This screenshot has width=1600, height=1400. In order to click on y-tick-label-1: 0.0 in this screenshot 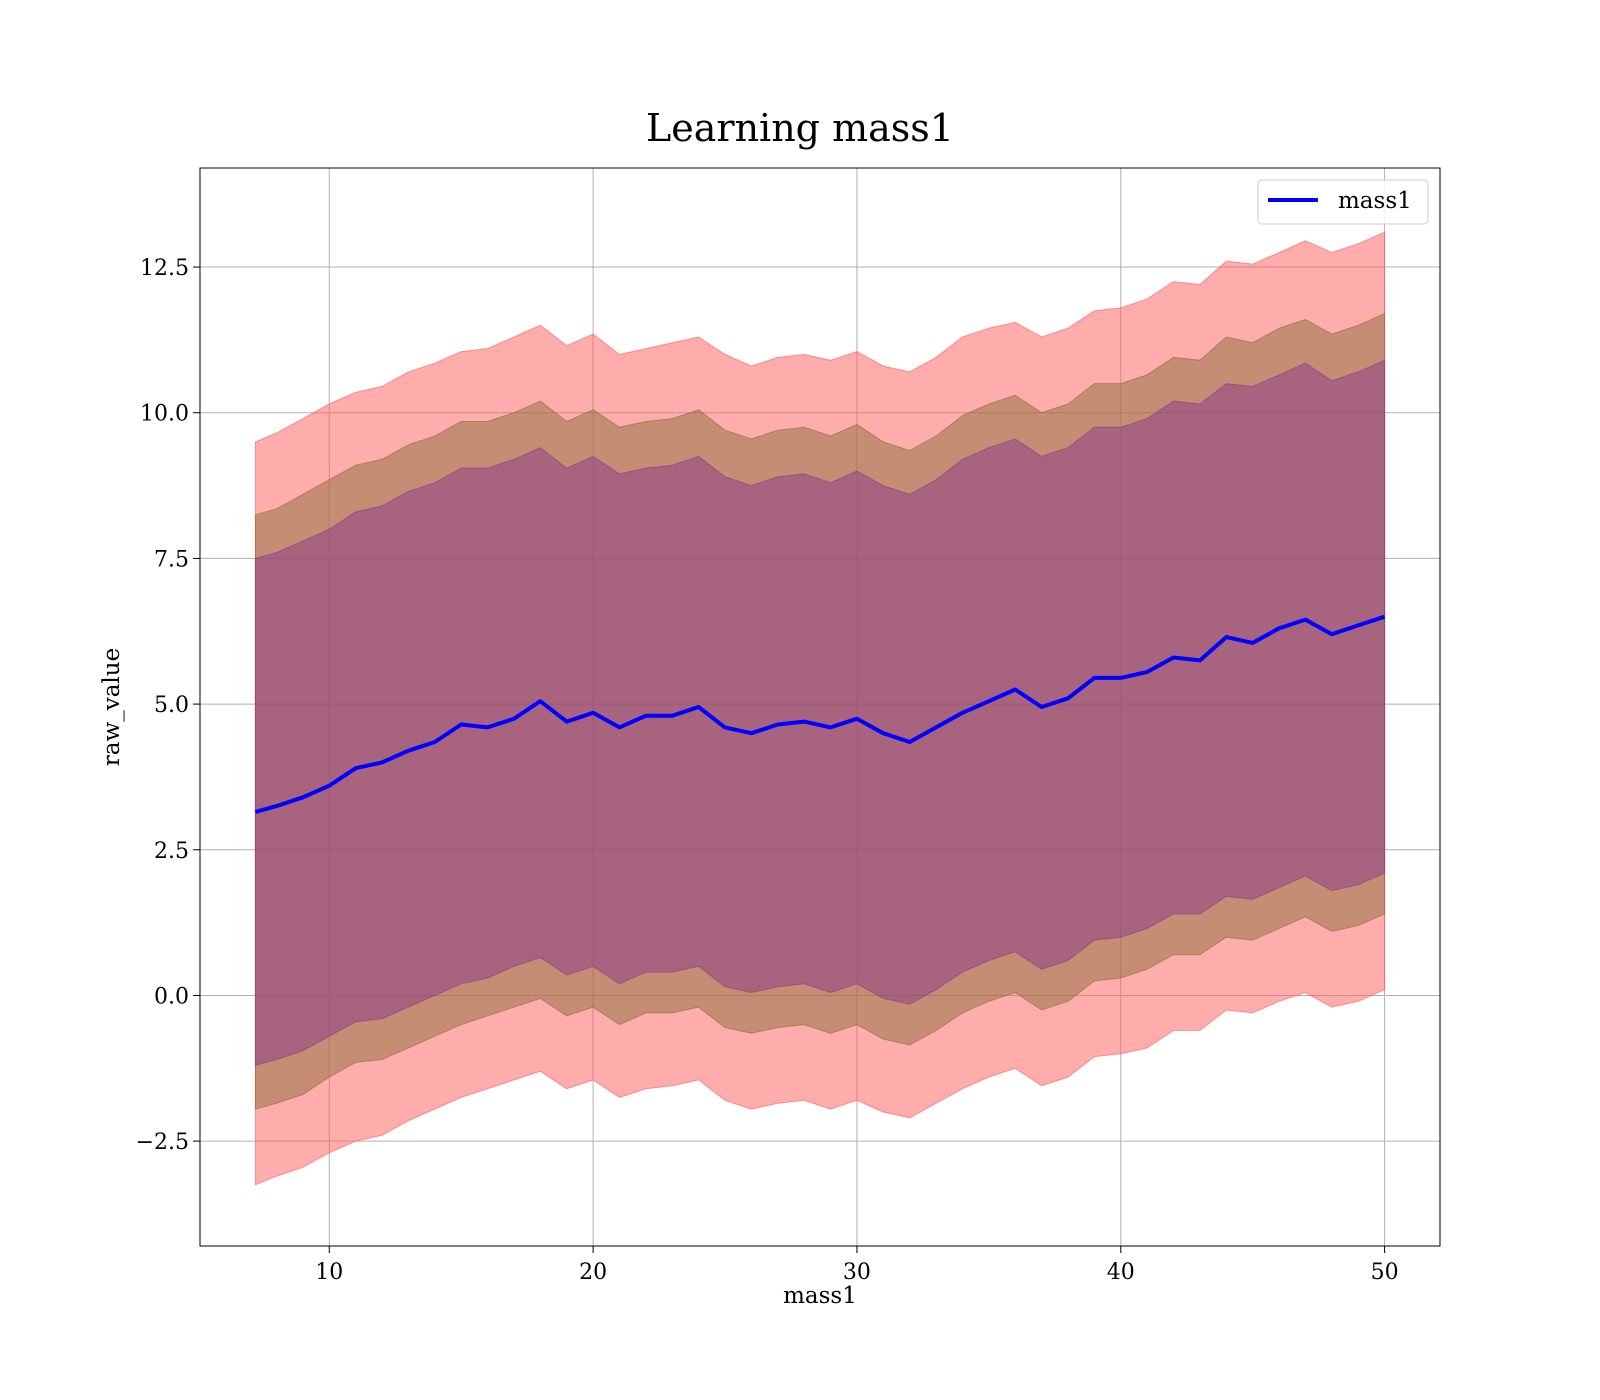, I will do `click(171, 996)`.